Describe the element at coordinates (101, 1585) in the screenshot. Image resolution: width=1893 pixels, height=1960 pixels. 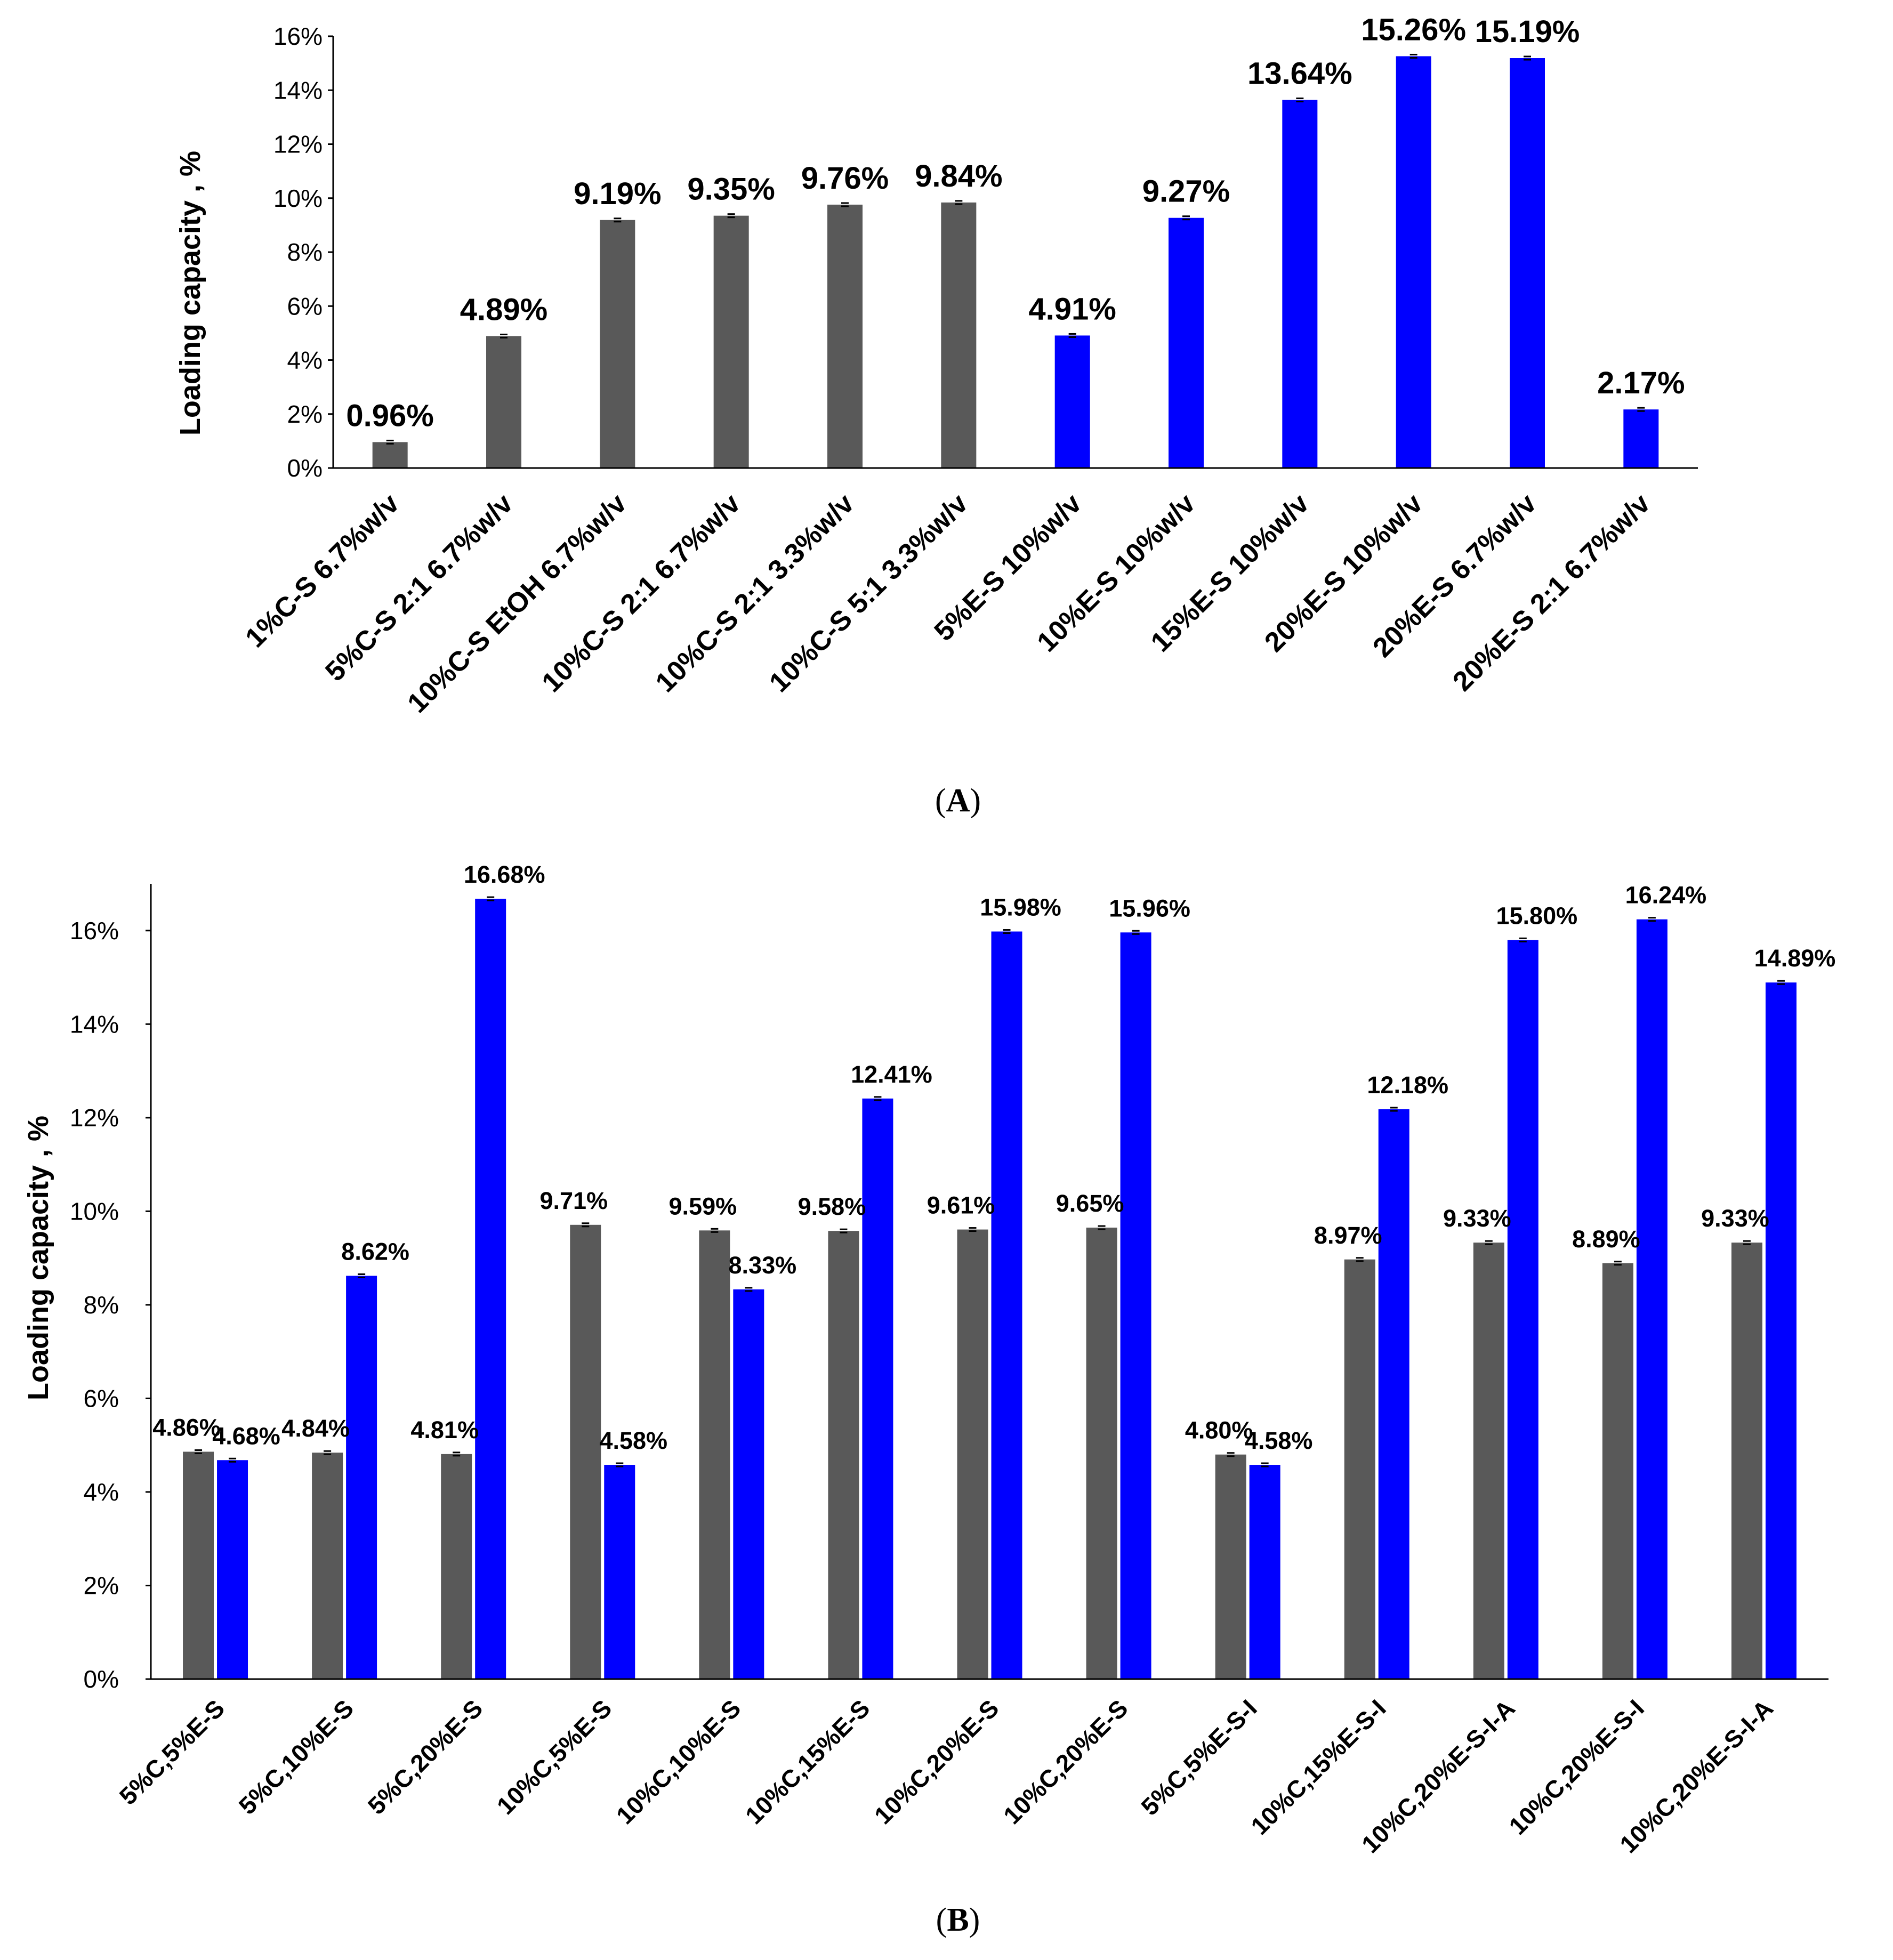
I see `y-tick-label-b: 2%` at that location.